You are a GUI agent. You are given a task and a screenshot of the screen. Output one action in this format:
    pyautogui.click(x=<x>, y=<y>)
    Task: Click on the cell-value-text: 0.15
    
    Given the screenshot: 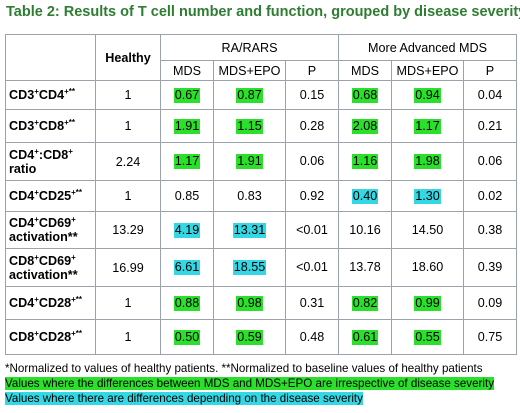 What is the action you would take?
    pyautogui.click(x=312, y=94)
    